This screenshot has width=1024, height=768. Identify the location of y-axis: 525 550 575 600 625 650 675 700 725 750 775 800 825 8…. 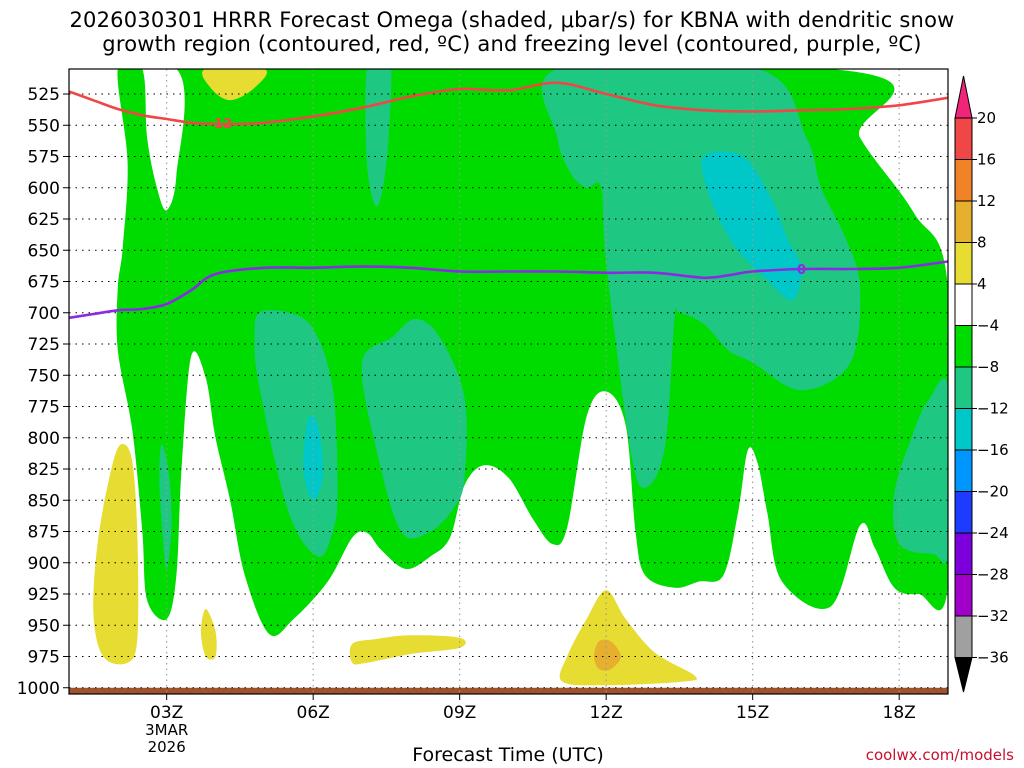
(43, 392).